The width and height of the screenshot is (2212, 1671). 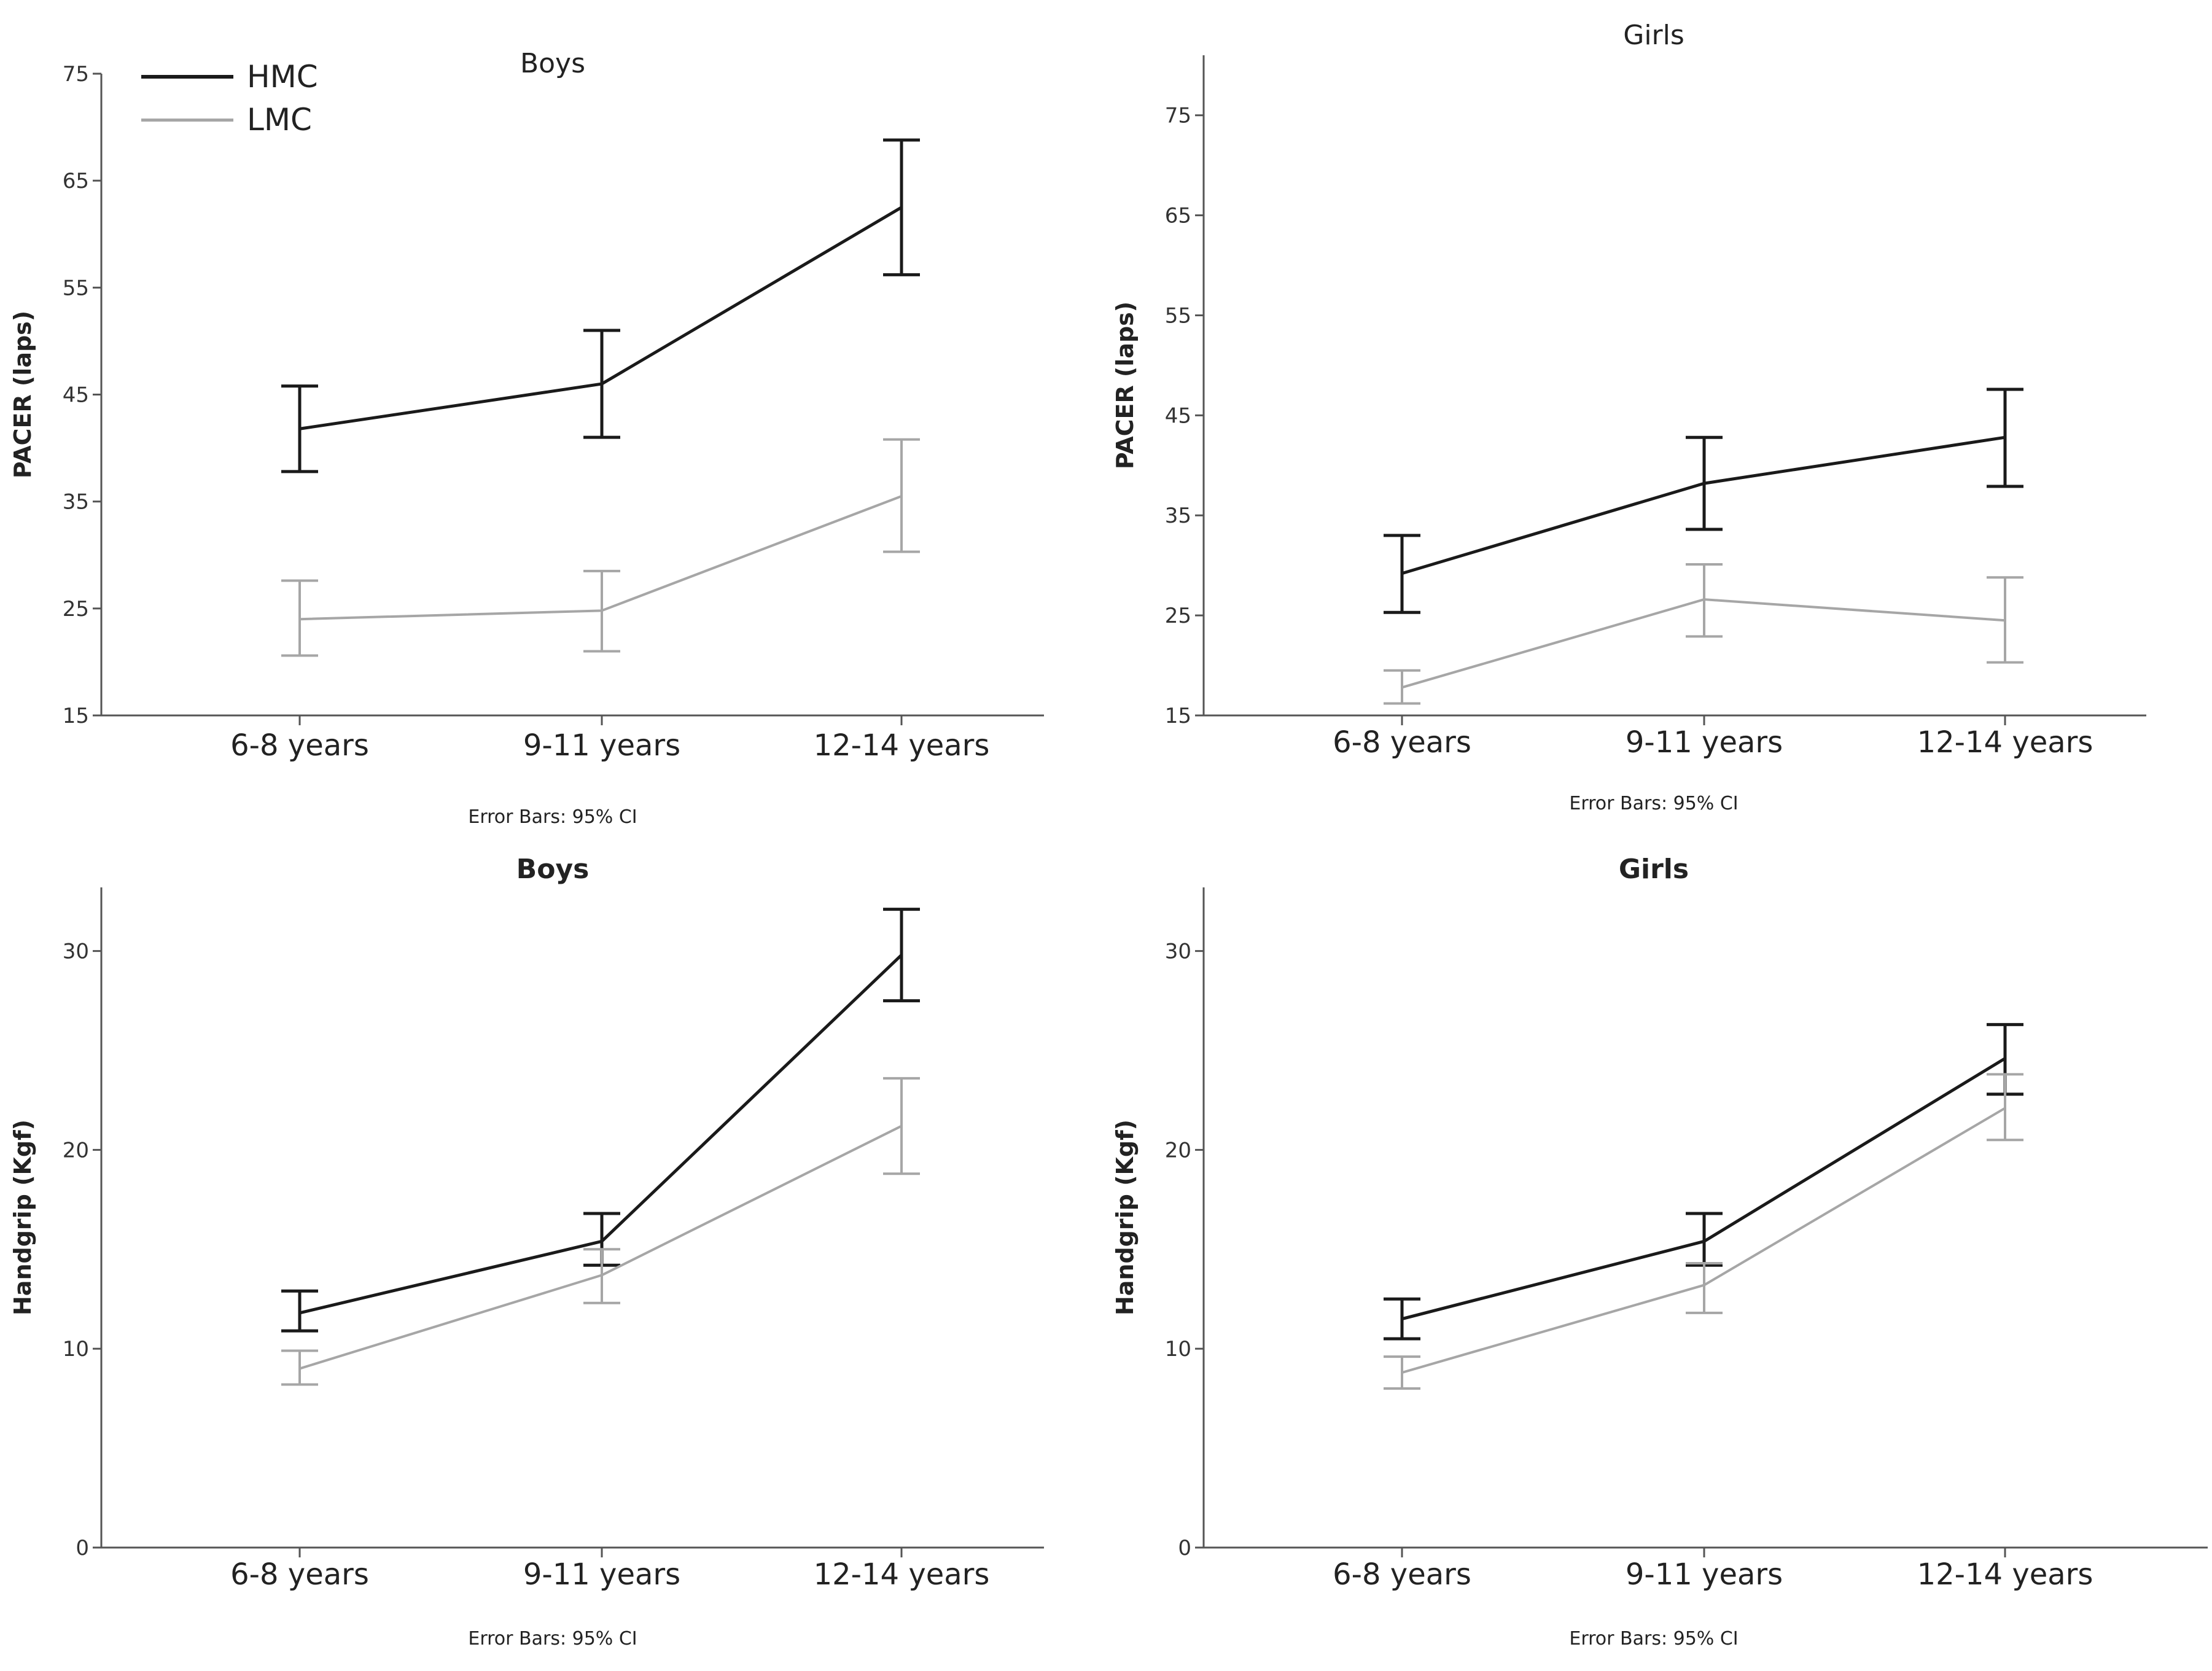 What do you see at coordinates (187, 77) in the screenshot?
I see `legend-swatch-hmc` at bounding box center [187, 77].